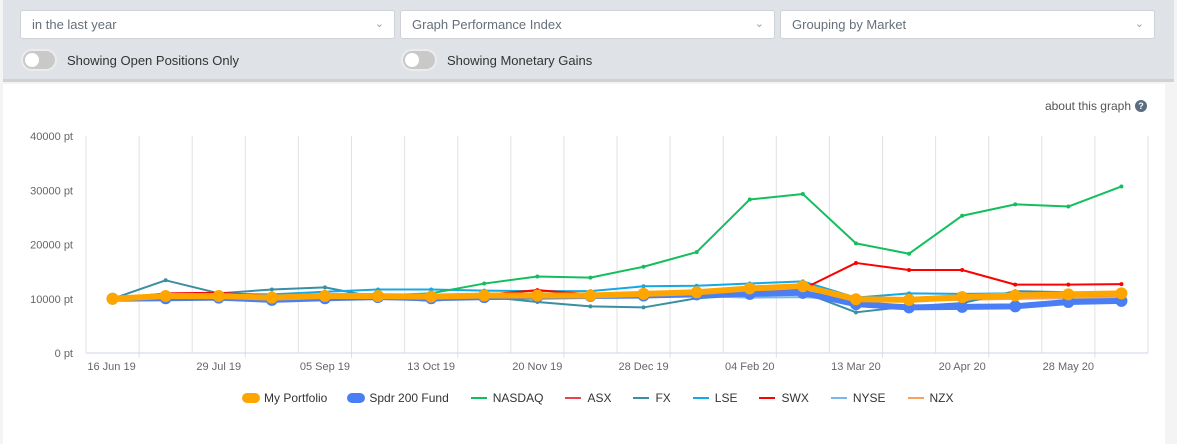 The height and width of the screenshot is (444, 1177). I want to click on legend-label: NASDAQ, so click(518, 398).